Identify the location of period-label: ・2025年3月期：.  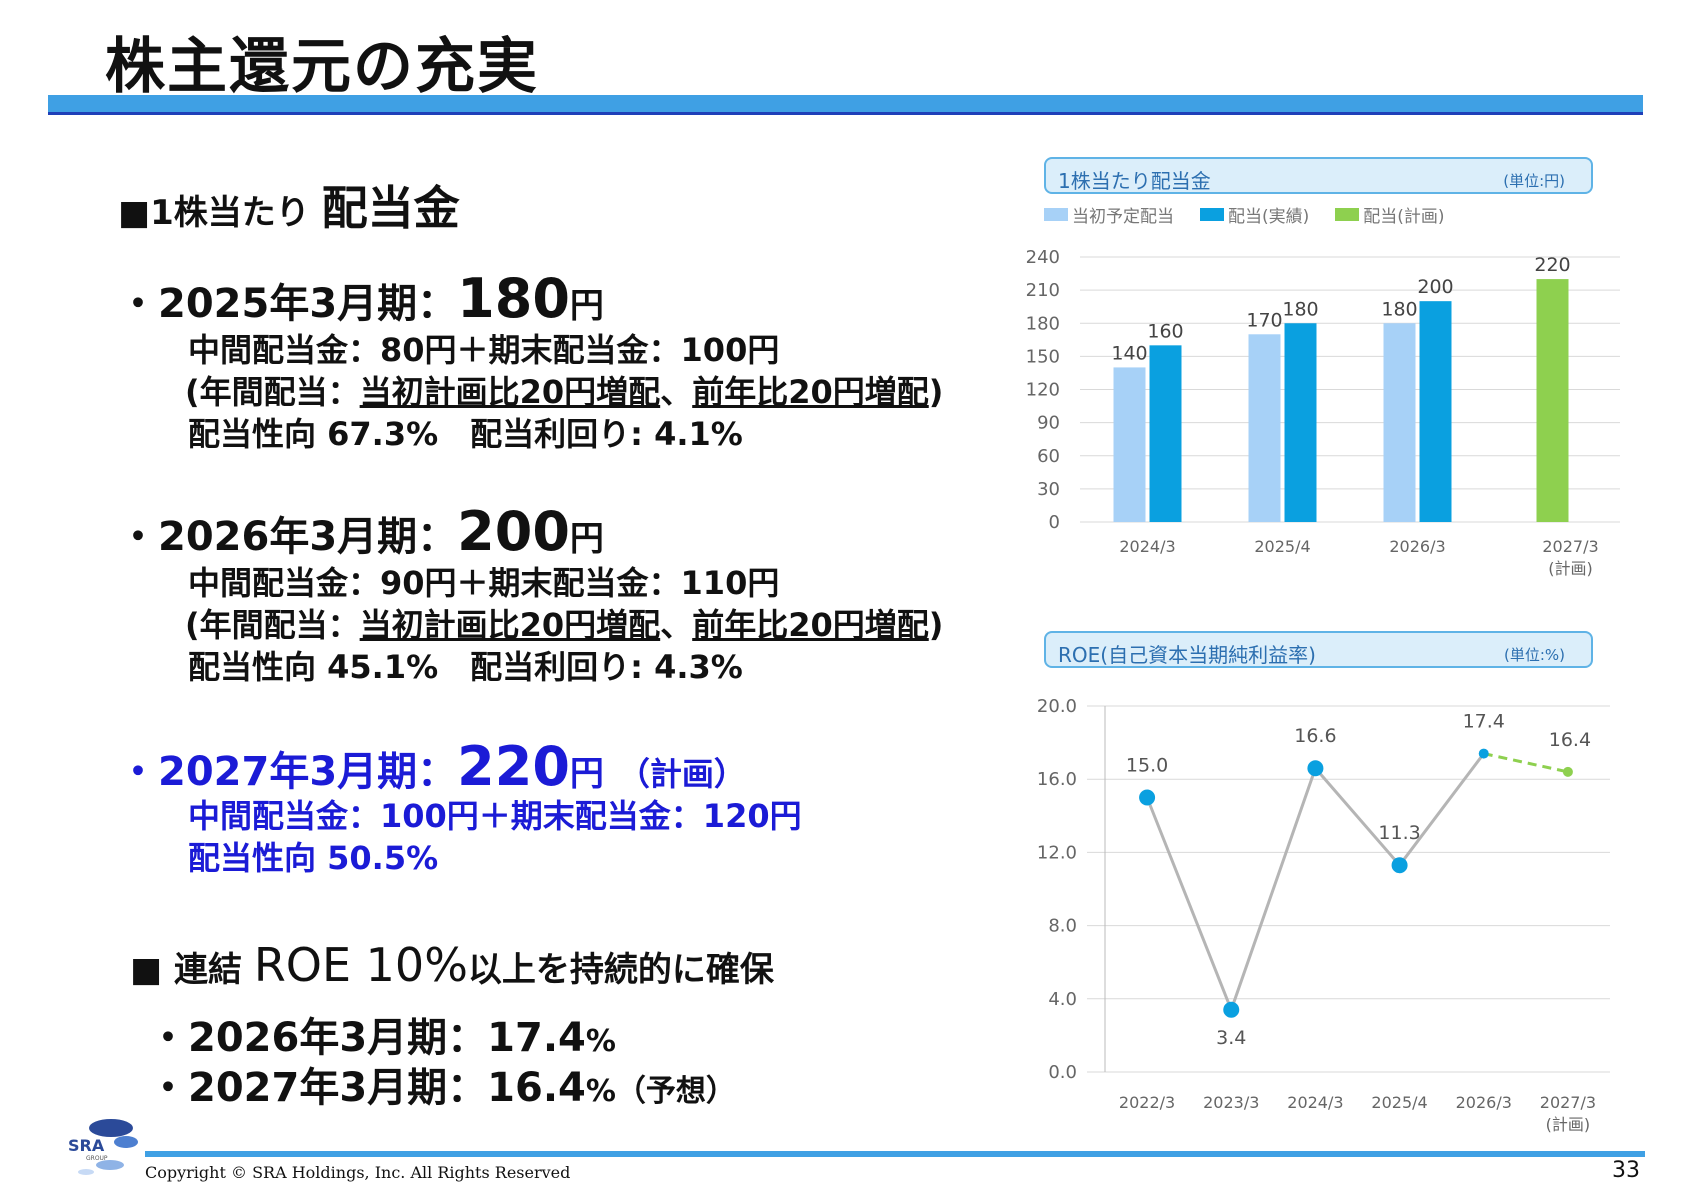
(288, 304).